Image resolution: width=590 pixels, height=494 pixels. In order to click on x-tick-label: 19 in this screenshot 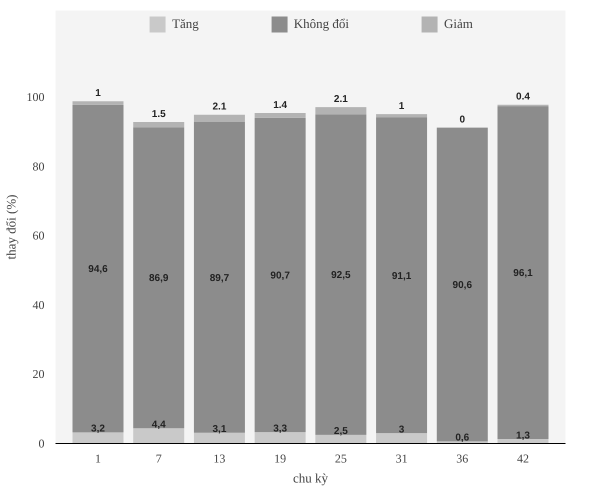, I will do `click(280, 459)`.